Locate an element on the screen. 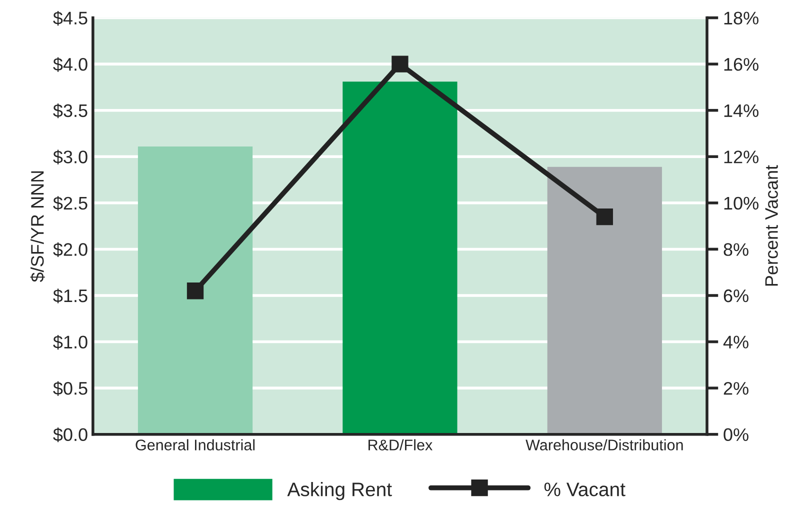 The height and width of the screenshot is (508, 808). y2-tick-label: 12% is located at coordinates (741, 157).